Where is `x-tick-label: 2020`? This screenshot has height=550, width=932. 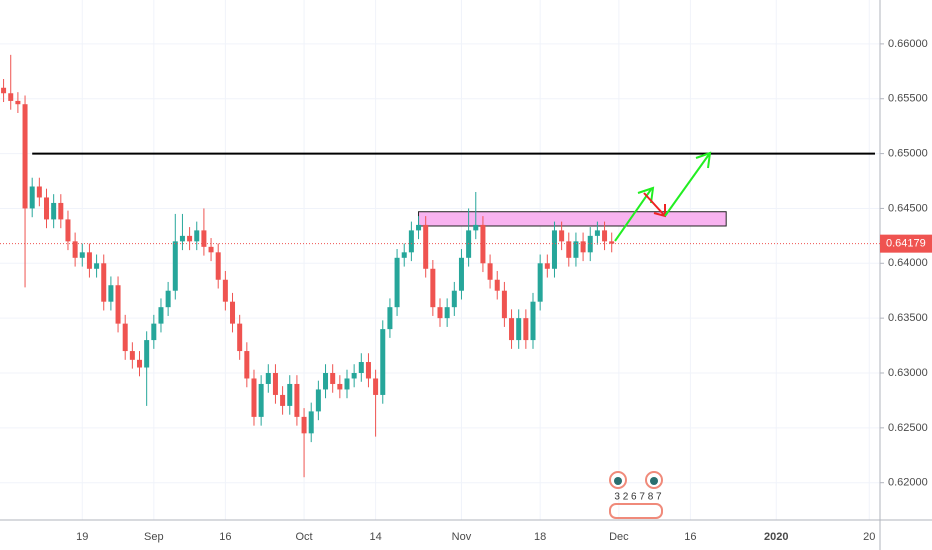
x-tick-label: 2020 is located at coordinates (776, 537).